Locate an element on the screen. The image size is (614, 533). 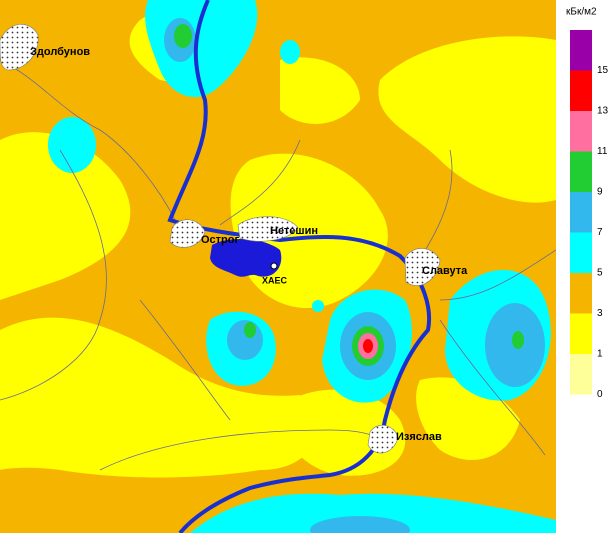
place-label: Славута is located at coordinates (445, 271).